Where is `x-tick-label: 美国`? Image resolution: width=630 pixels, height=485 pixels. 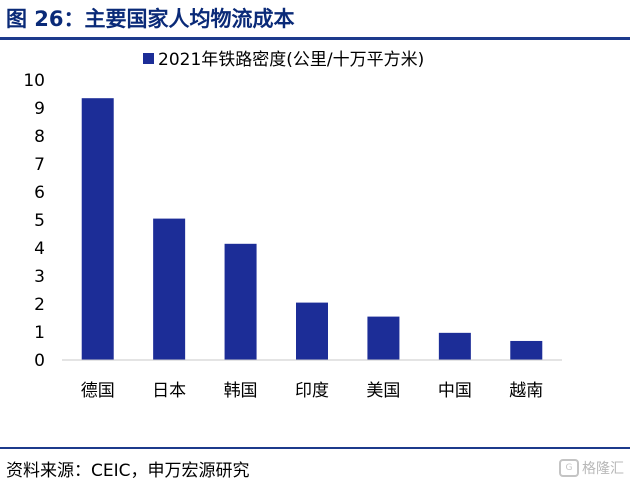 x-tick-label: 美国 is located at coordinates (383, 391).